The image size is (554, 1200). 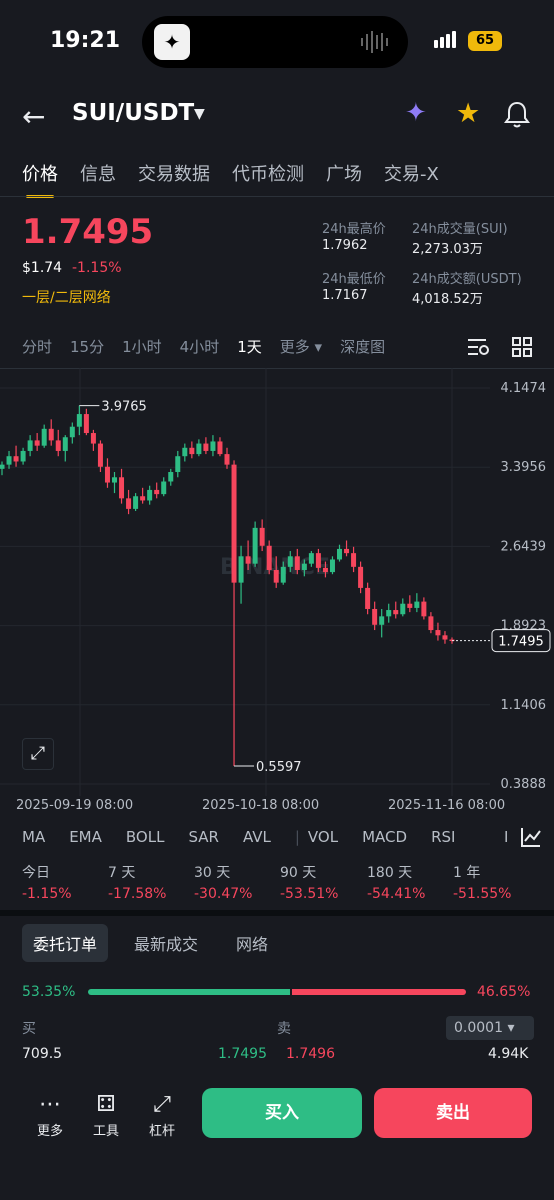 I want to click on indicator-ema: EMA, so click(x=85, y=837).